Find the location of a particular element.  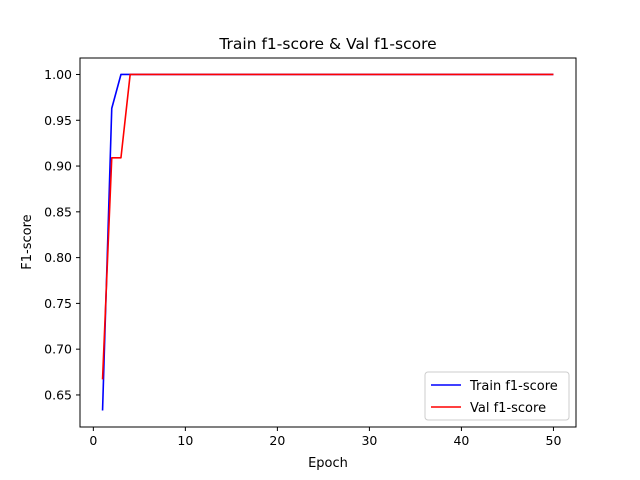

x-tick-label: 0 is located at coordinates (93, 440).